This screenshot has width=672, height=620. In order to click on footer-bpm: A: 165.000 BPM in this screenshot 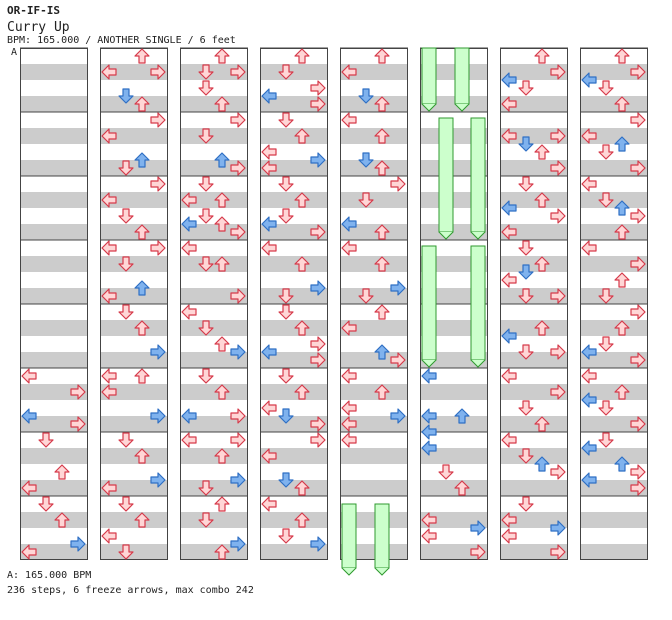, I will do `click(49, 575)`.